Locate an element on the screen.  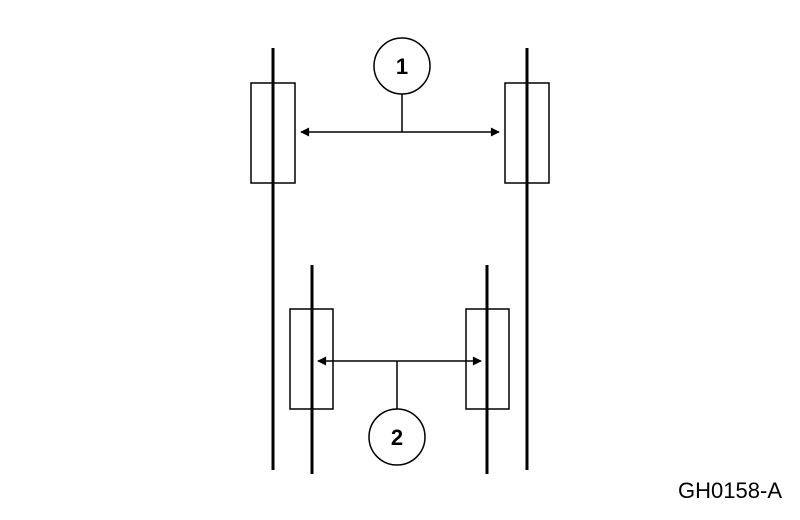
front-left-tire-inner is located at coordinates (284, 133).